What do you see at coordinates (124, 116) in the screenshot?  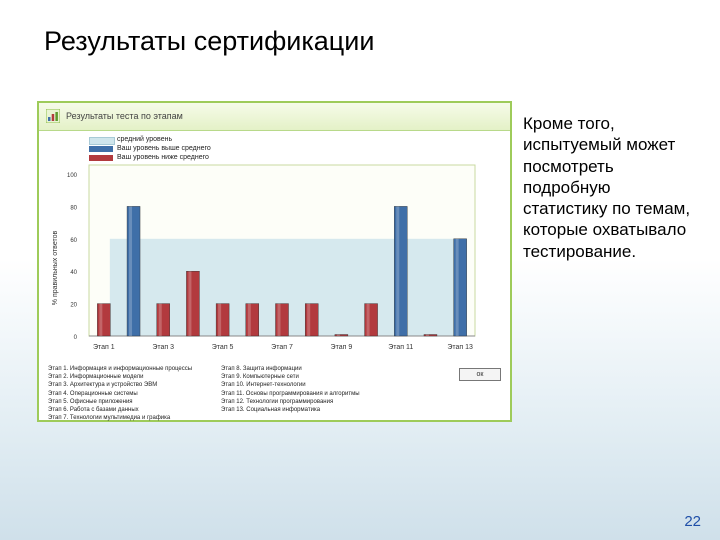 I see `results-window-title: Результаты теста по этапам` at bounding box center [124, 116].